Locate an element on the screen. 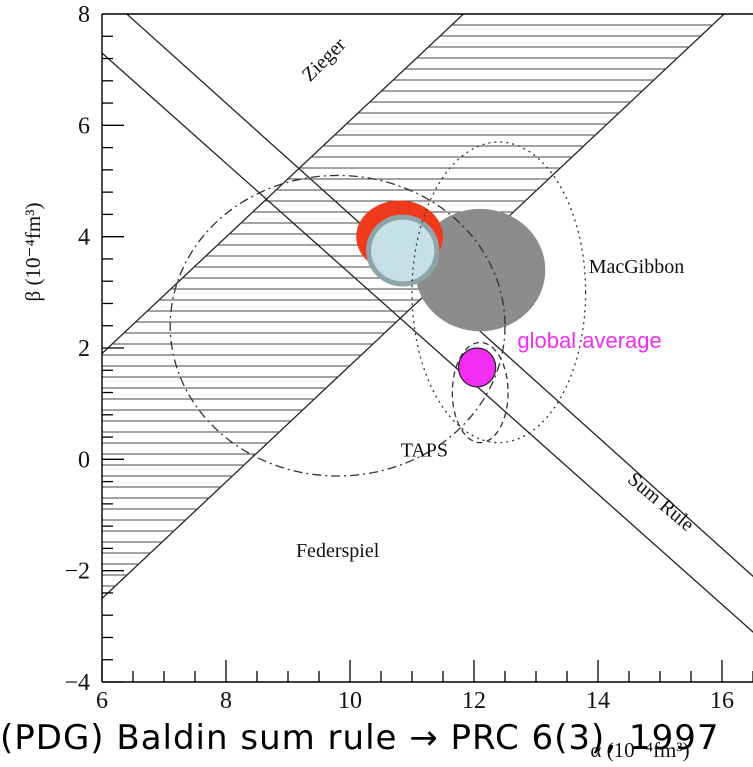  y-tick-label: −4 is located at coordinates (77, 683).